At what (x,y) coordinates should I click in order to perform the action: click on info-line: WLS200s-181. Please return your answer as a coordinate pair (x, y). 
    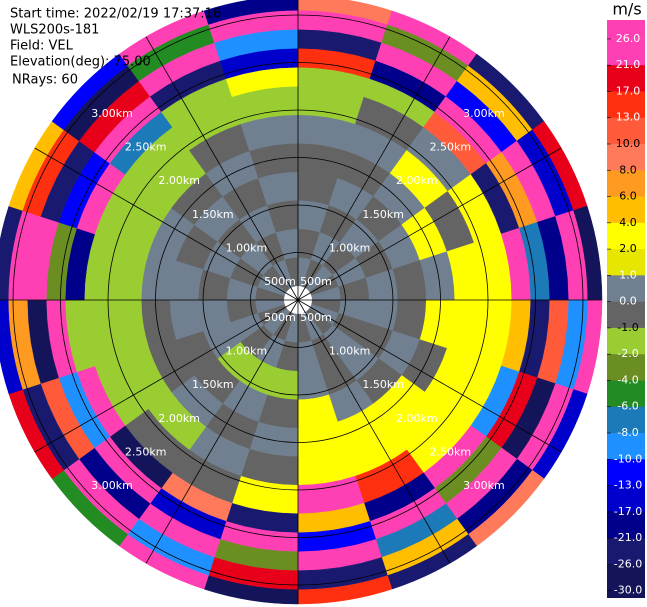
    Looking at the image, I should click on (54, 30).